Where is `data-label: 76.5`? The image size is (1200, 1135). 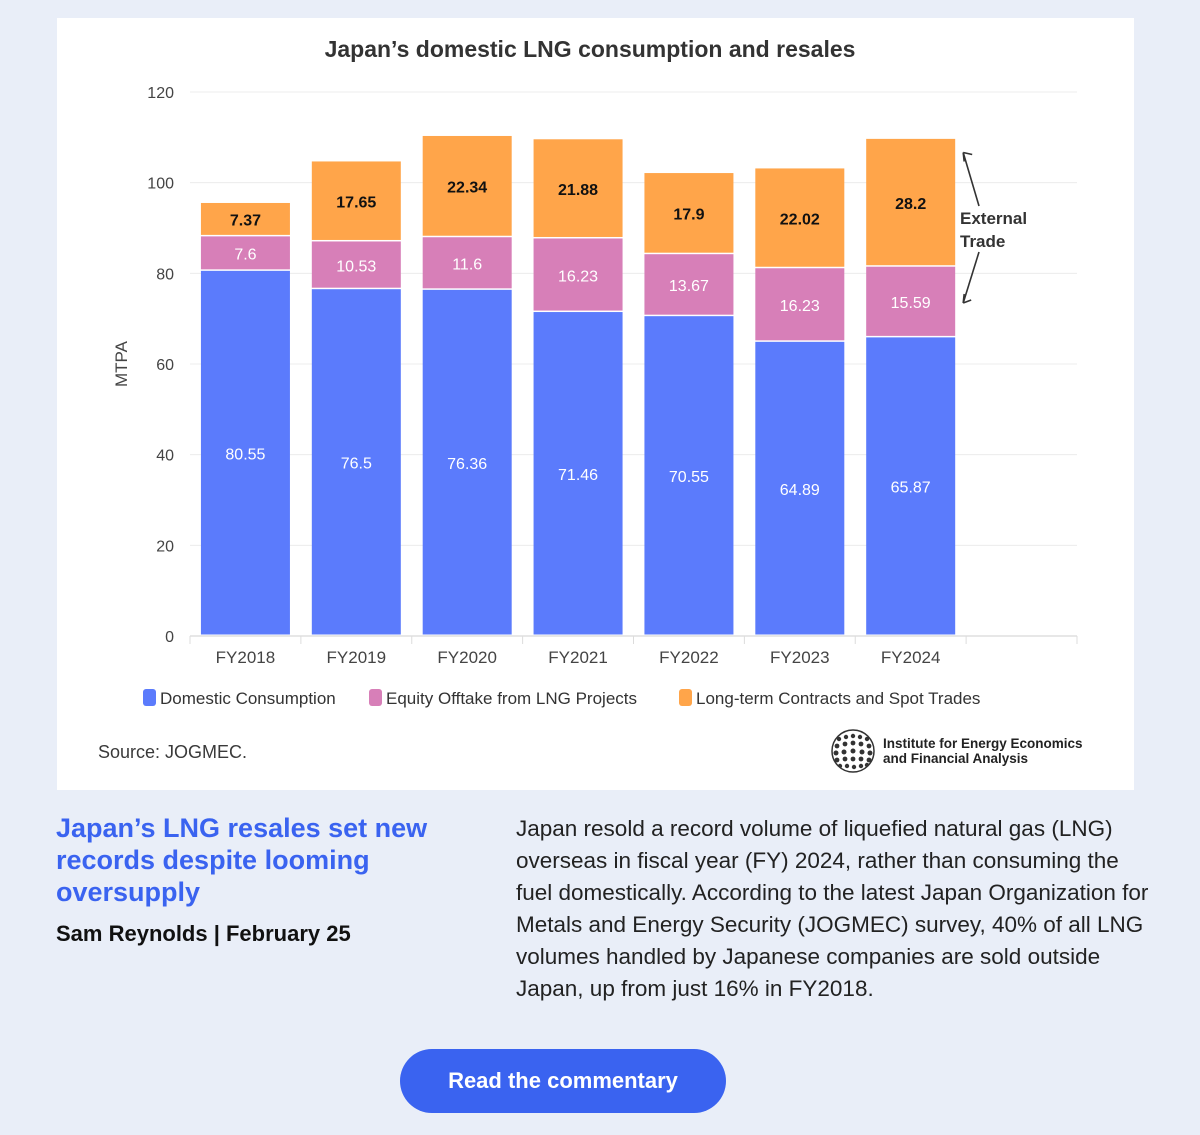 data-label: 76.5 is located at coordinates (356, 464).